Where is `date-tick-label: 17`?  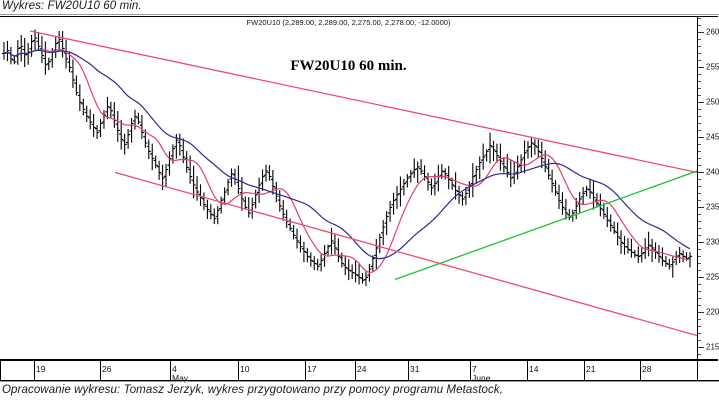
date-tick-label: 17 is located at coordinates (312, 369).